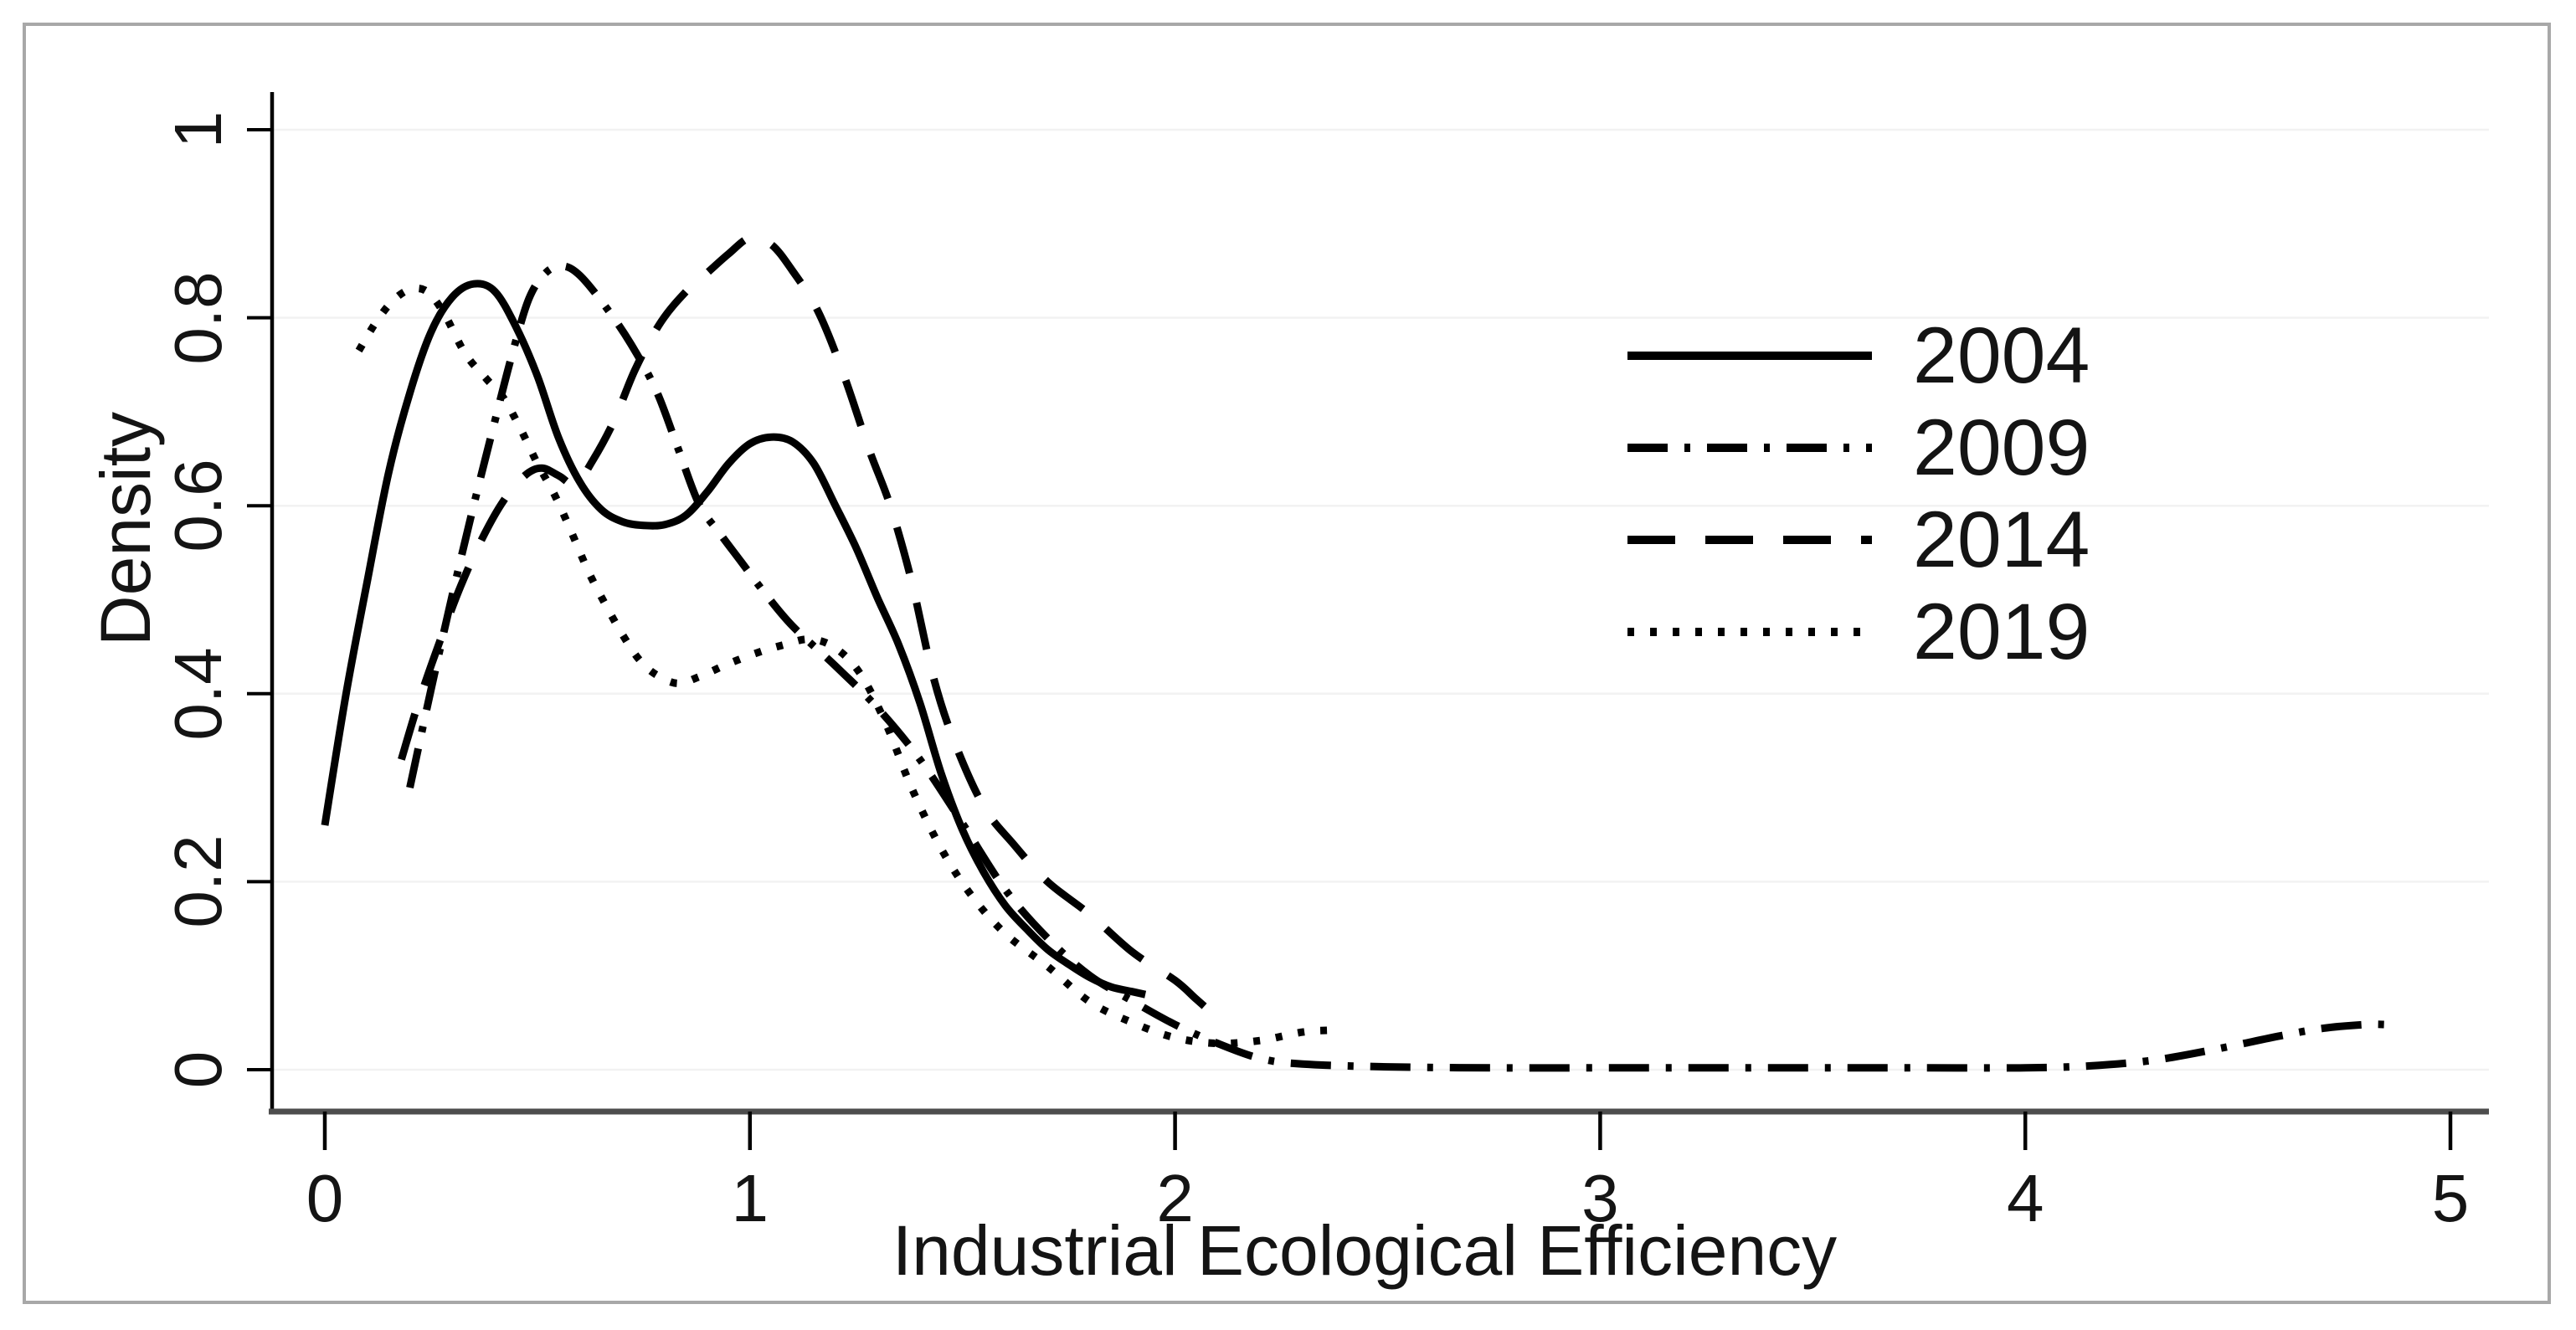  Describe the element at coordinates (2450, 1198) in the screenshot. I see `x-tick-label: 5` at that location.